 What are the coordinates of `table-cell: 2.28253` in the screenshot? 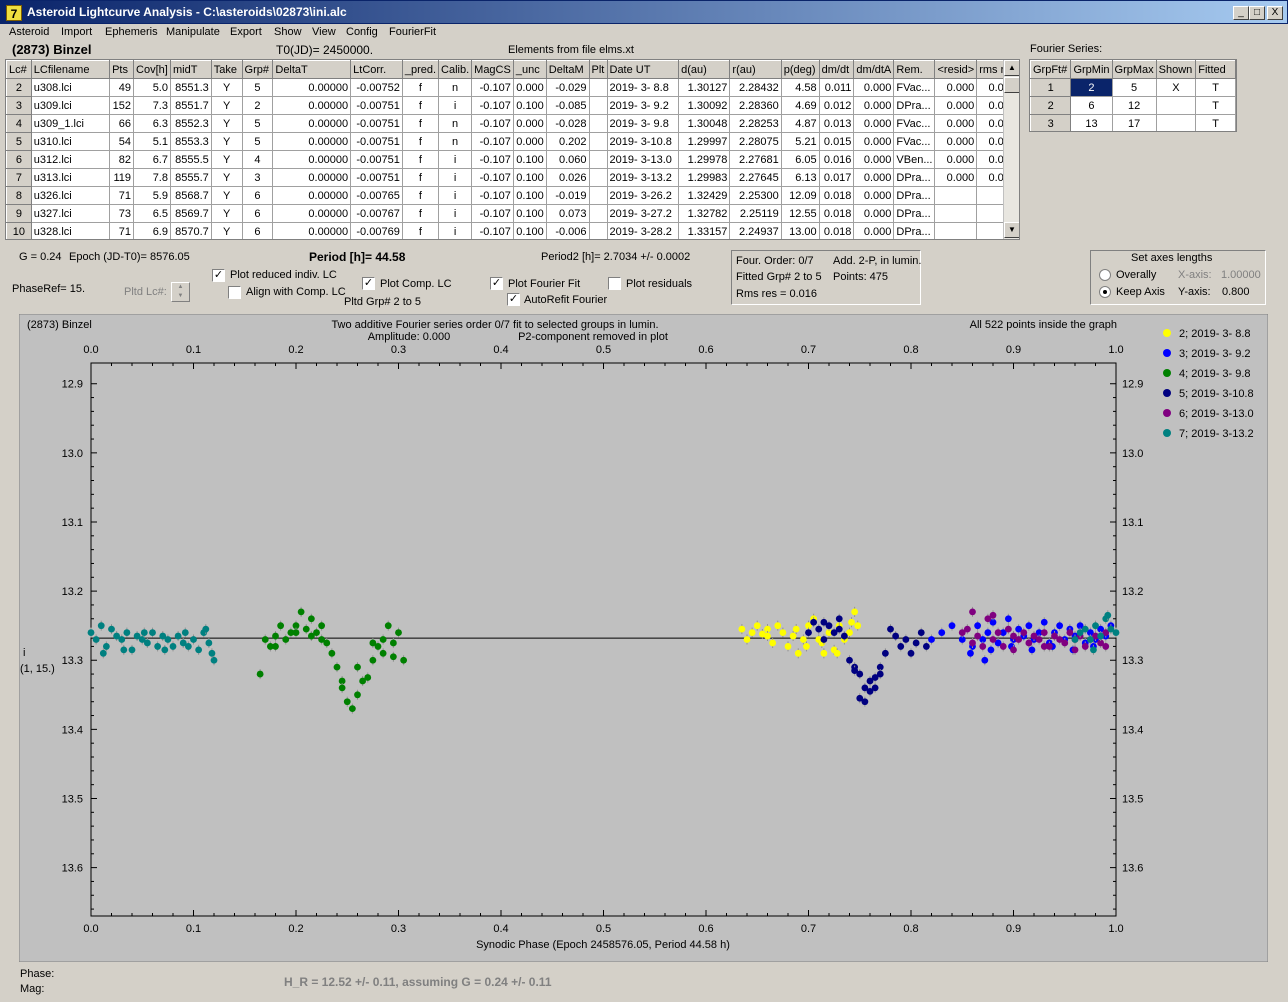 It's located at (755, 123).